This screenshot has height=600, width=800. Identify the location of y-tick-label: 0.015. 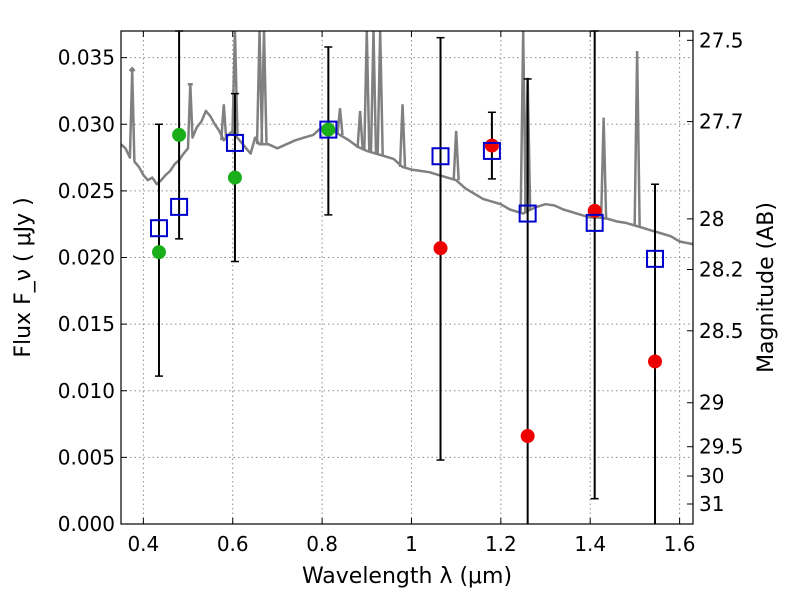
(86, 324).